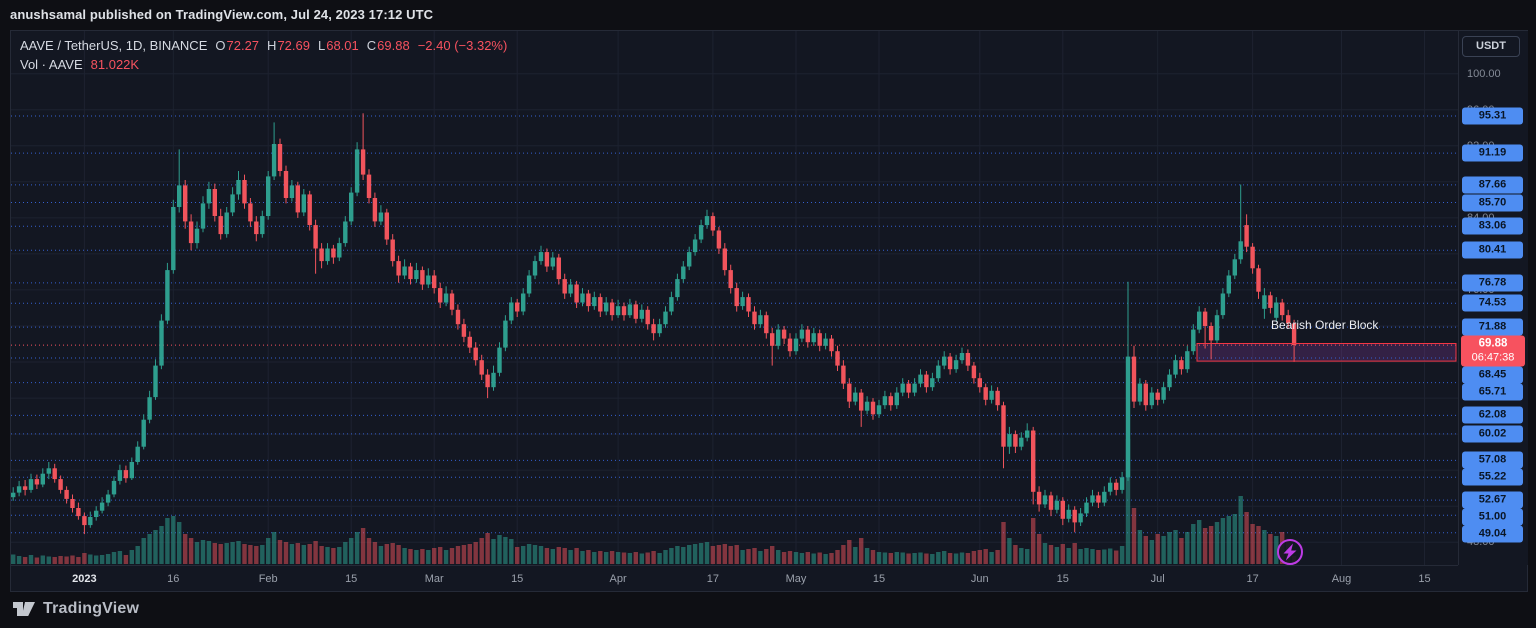  I want to click on price-alert-label: 57.08, so click(1492, 460).